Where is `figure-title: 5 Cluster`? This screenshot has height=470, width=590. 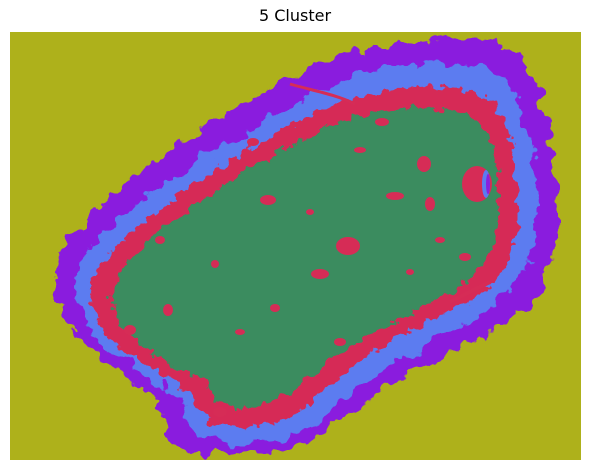 figure-title: 5 Cluster is located at coordinates (295, 15).